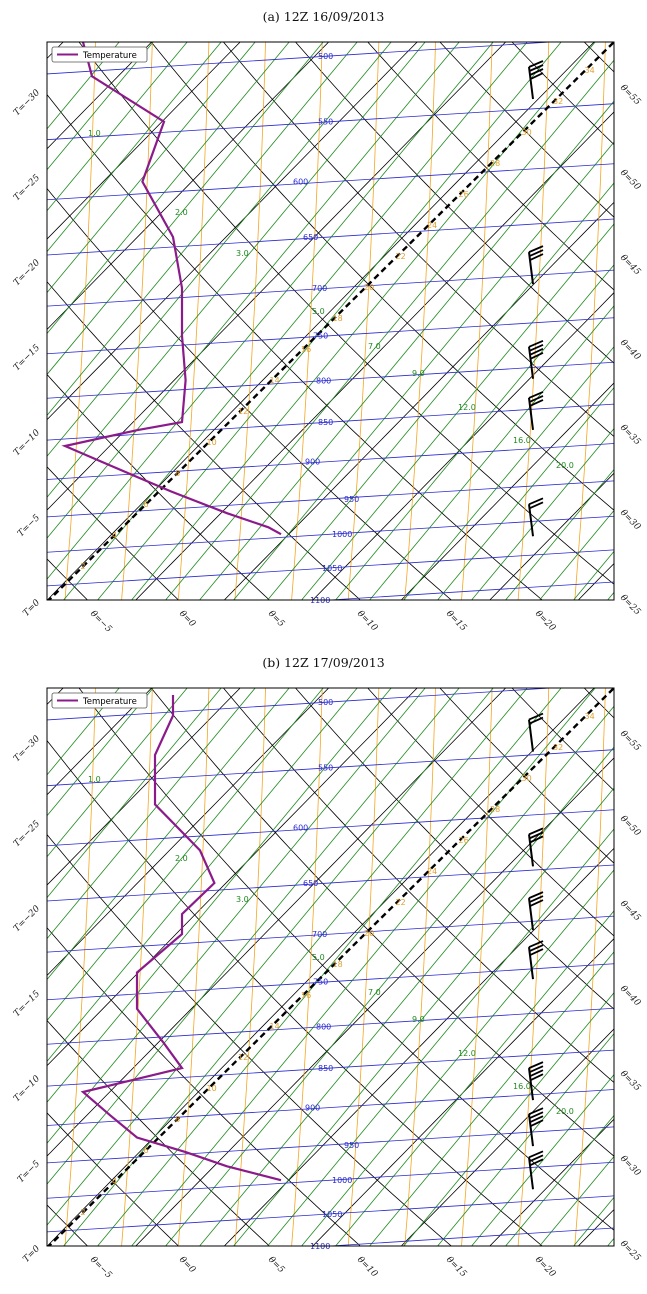  What do you see at coordinates (318, 957) in the screenshot?
I see `mixing-ratio-label: 5.0` at bounding box center [318, 957].